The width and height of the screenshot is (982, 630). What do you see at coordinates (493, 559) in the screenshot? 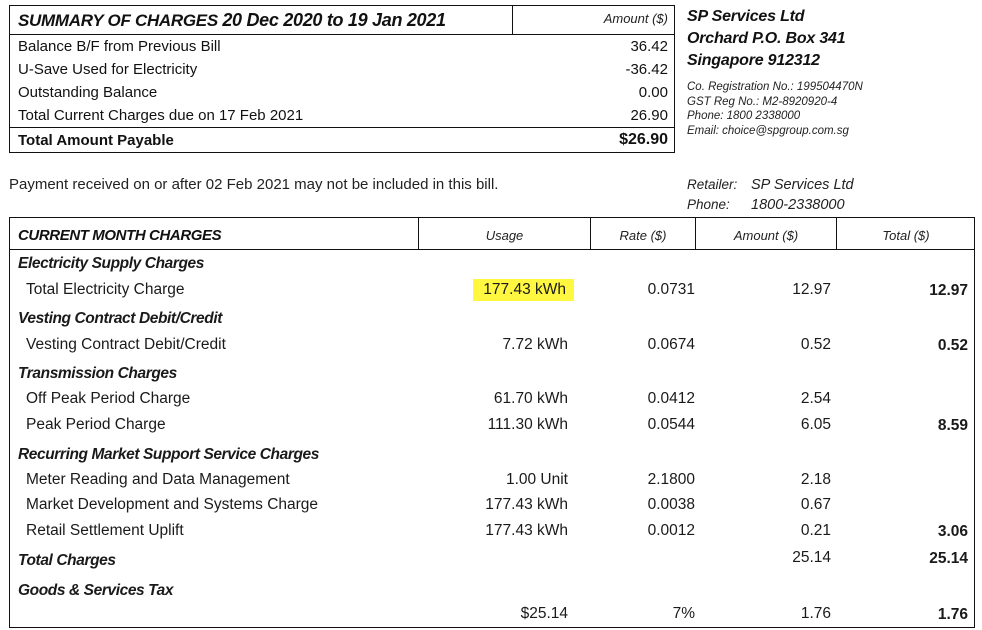
I see `total-charges-row: Total Charges 25.14 25.14` at bounding box center [493, 559].